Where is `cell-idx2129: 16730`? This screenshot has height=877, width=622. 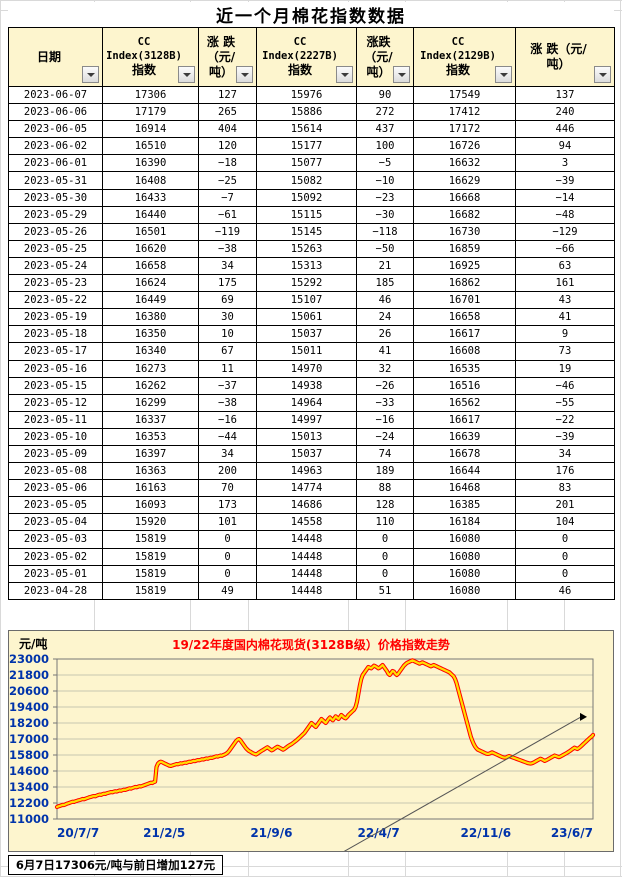 cell-idx2129: 16730 is located at coordinates (464, 231).